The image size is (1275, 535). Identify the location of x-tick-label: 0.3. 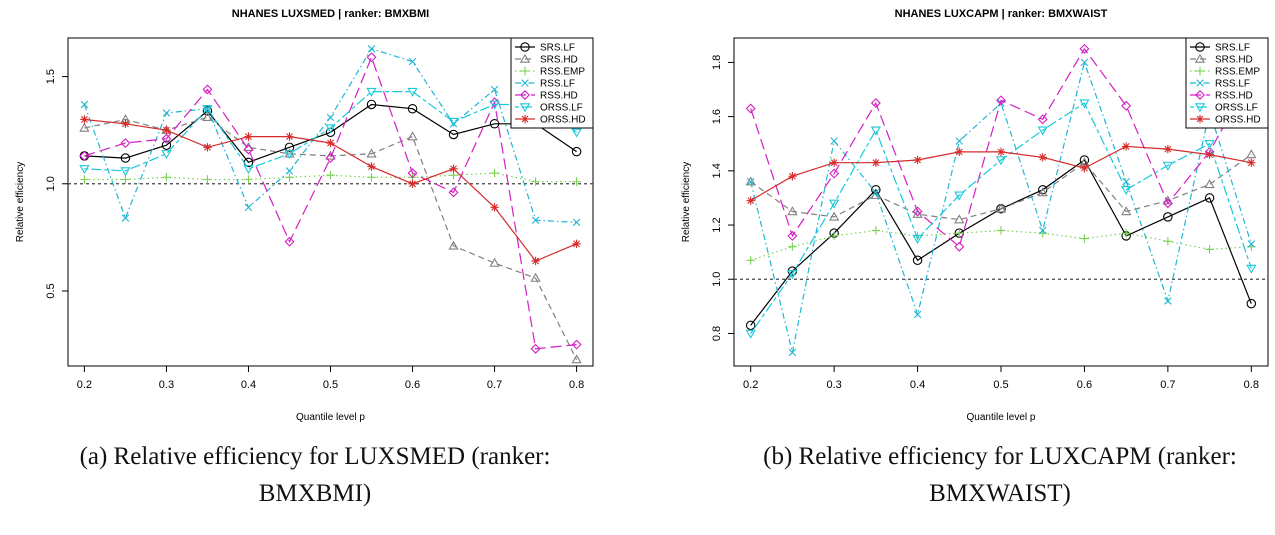
(166, 385).